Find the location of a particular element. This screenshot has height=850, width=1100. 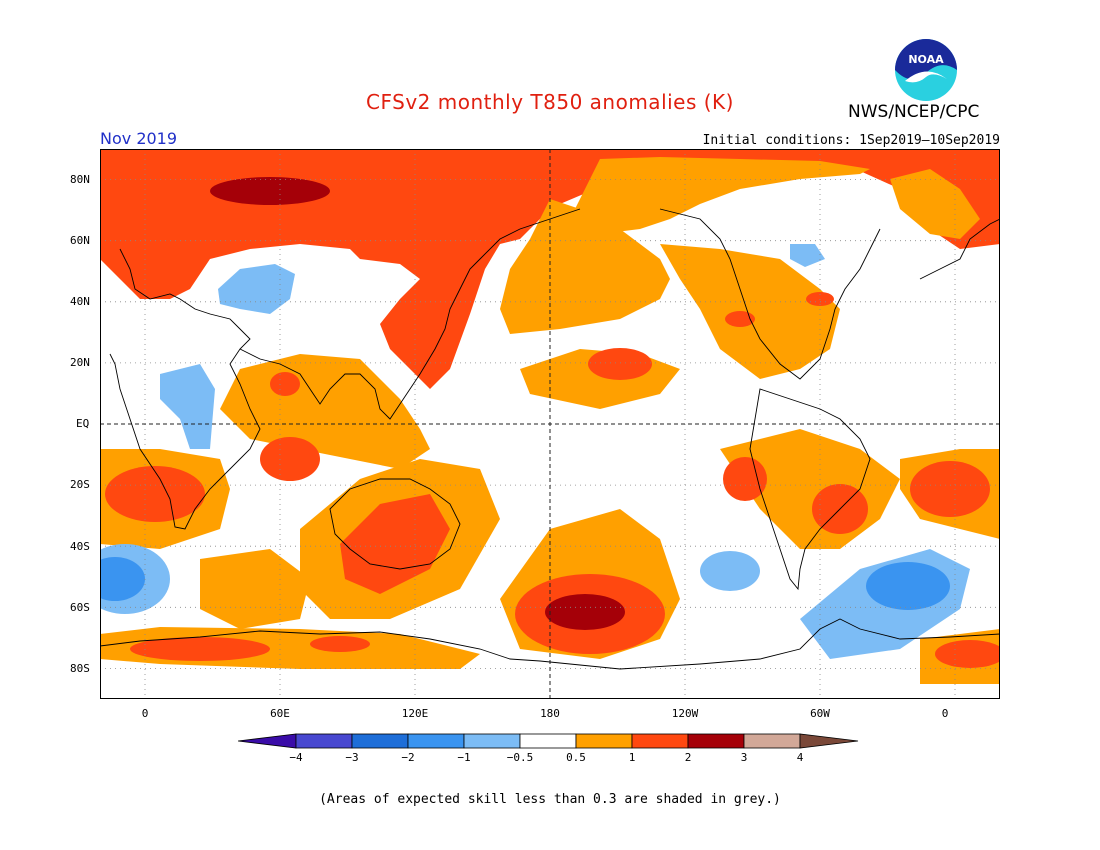

lon-label-120e: 120E is located at coordinates (415, 713).